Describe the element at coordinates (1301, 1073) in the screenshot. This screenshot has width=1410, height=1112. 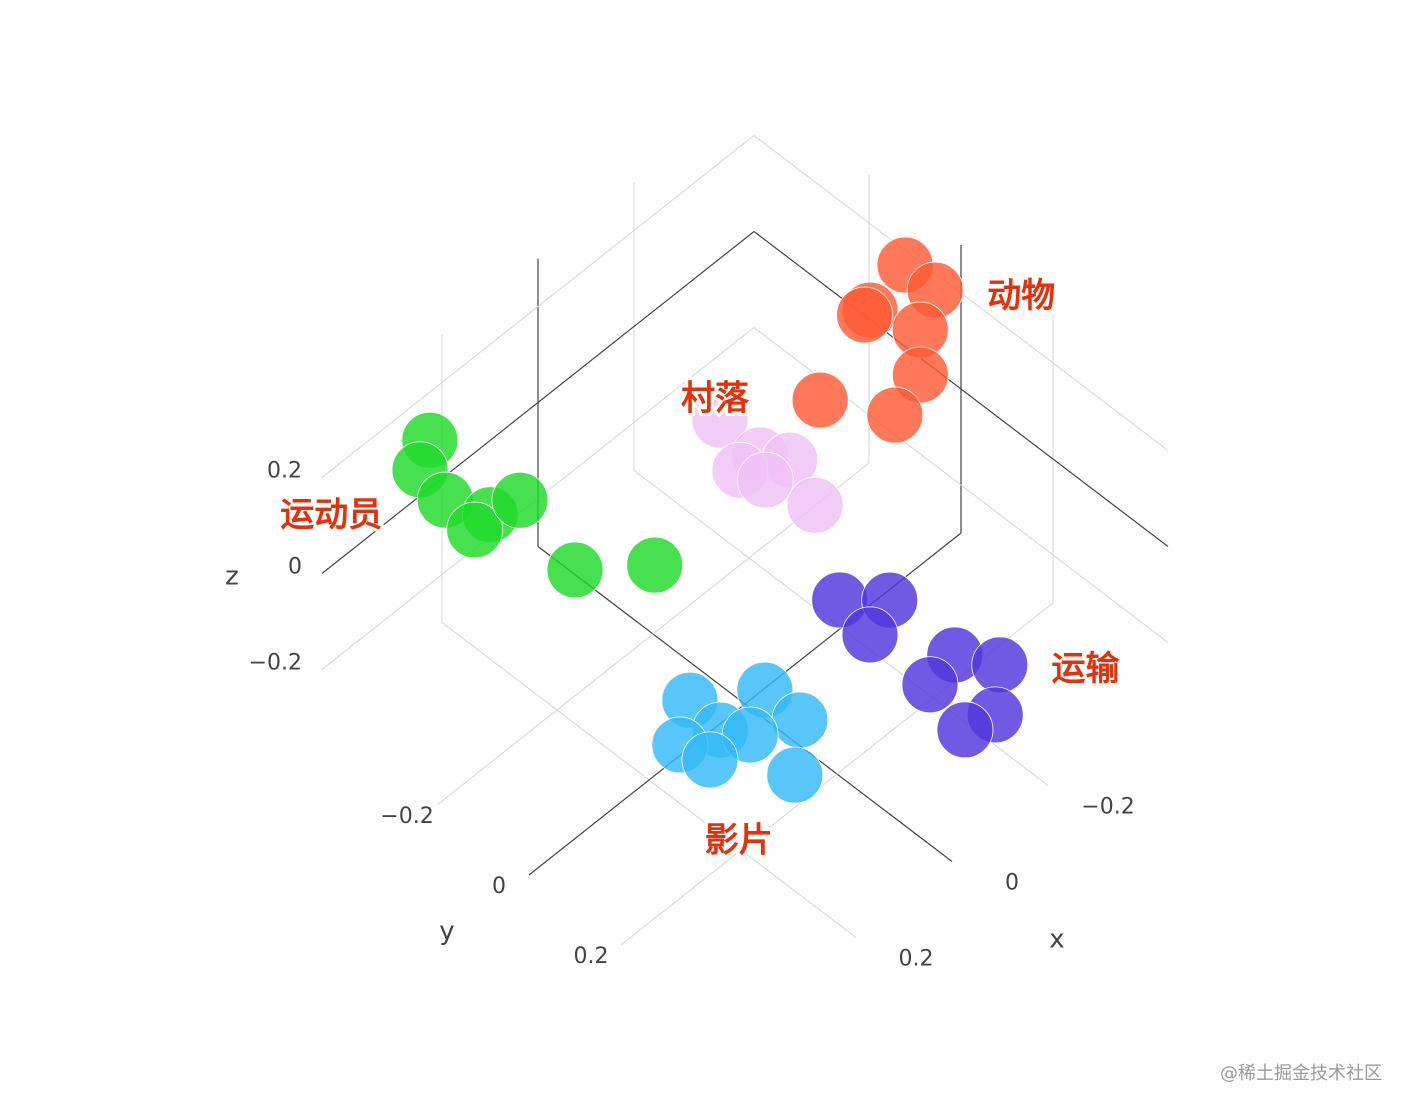
I see `watermark: @稀土掘金技术社区` at that location.